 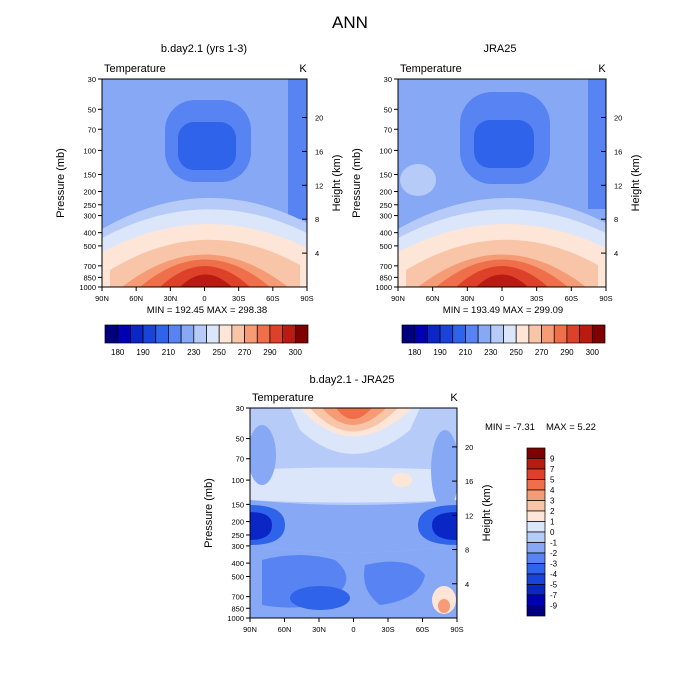 What do you see at coordinates (385, 216) in the screenshot?
I see `y-tick-label: 300` at bounding box center [385, 216].